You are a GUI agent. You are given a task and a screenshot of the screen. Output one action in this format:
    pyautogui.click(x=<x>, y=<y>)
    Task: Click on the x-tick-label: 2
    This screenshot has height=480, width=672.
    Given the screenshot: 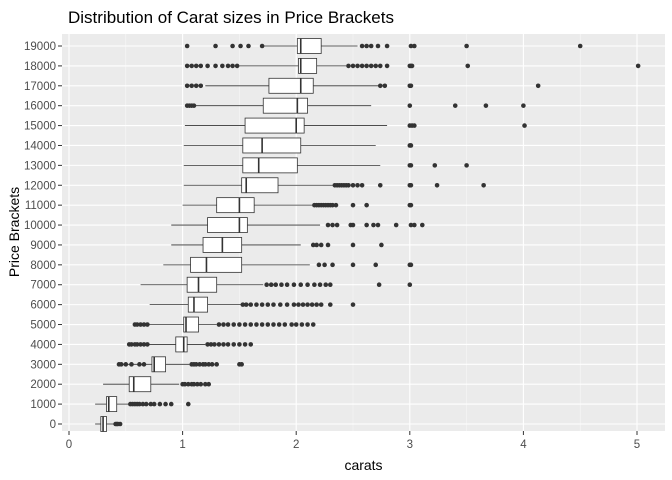 What is the action you would take?
    pyautogui.click(x=296, y=445)
    